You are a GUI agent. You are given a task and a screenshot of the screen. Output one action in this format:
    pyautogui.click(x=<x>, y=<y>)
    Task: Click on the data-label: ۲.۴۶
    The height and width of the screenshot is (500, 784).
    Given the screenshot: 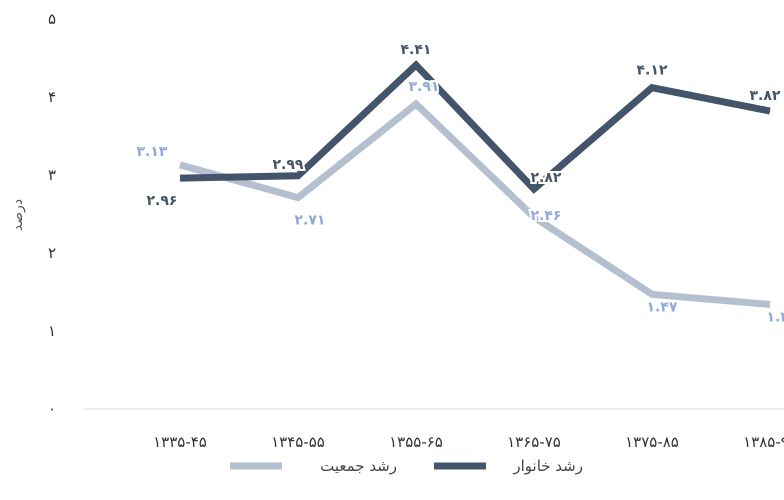 What is the action you would take?
    pyautogui.click(x=546, y=216)
    